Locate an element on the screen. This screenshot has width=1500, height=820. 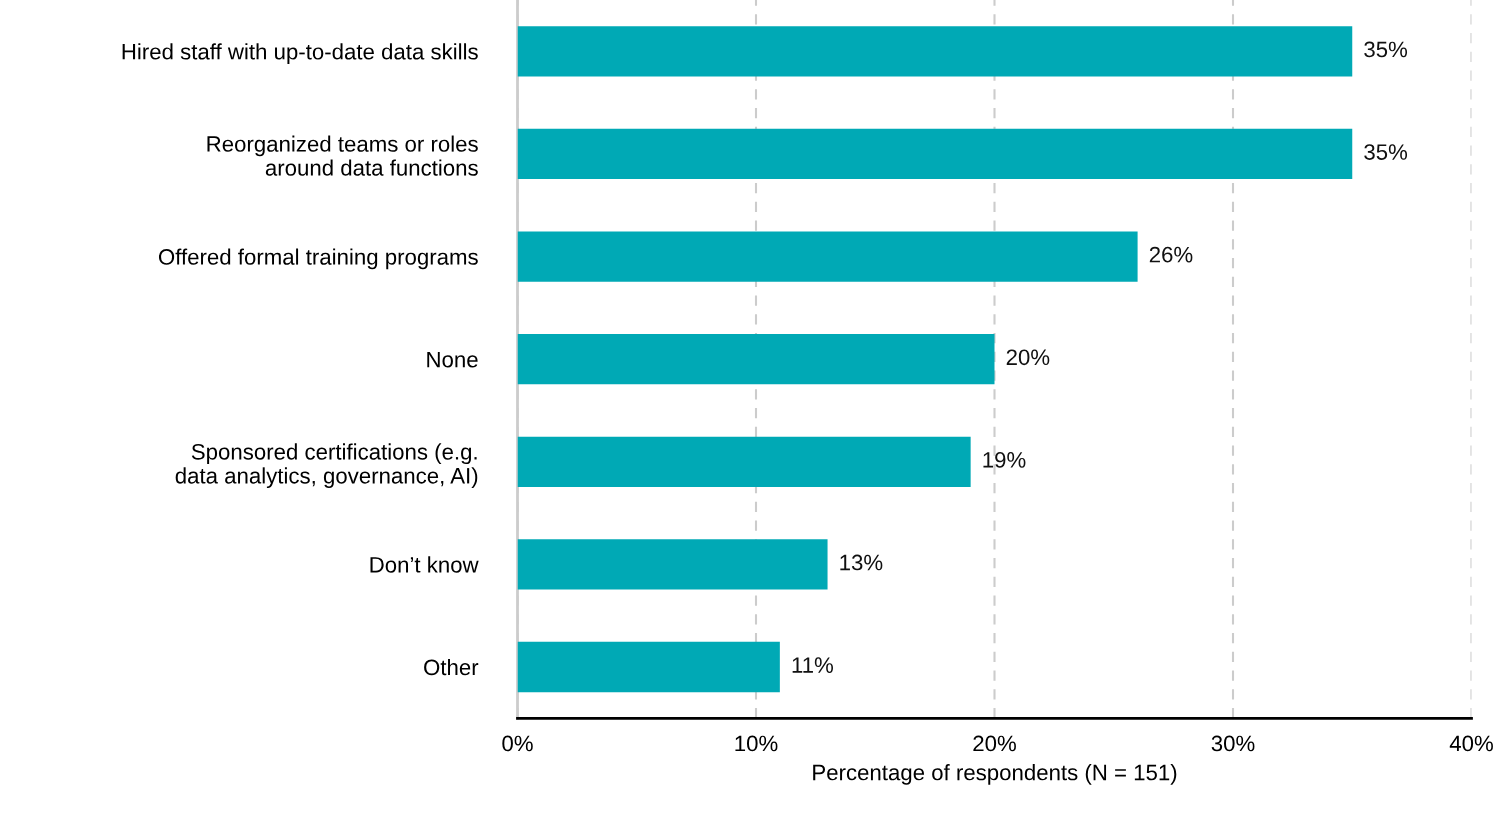
x-tick-label: 10% is located at coordinates (756, 743).